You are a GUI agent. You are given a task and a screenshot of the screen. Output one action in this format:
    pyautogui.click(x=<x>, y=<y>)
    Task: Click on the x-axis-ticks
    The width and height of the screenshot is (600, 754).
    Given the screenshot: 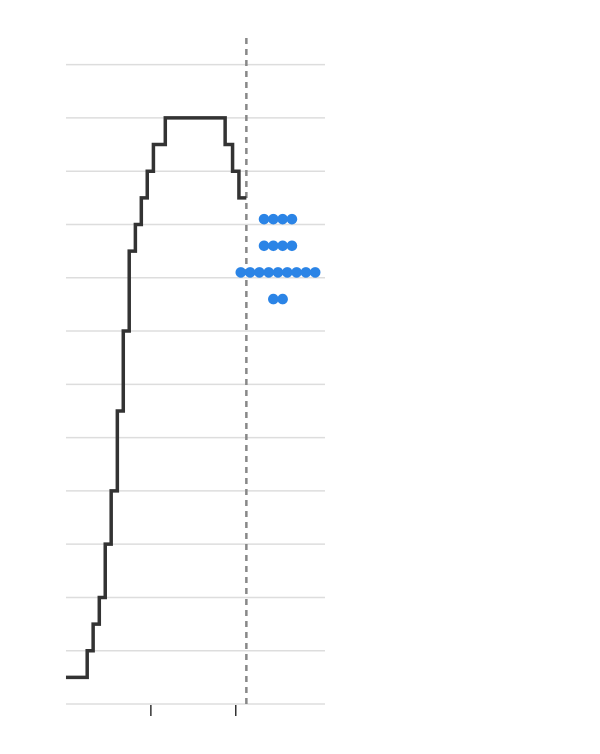 What is the action you would take?
    pyautogui.click(x=193, y=710)
    